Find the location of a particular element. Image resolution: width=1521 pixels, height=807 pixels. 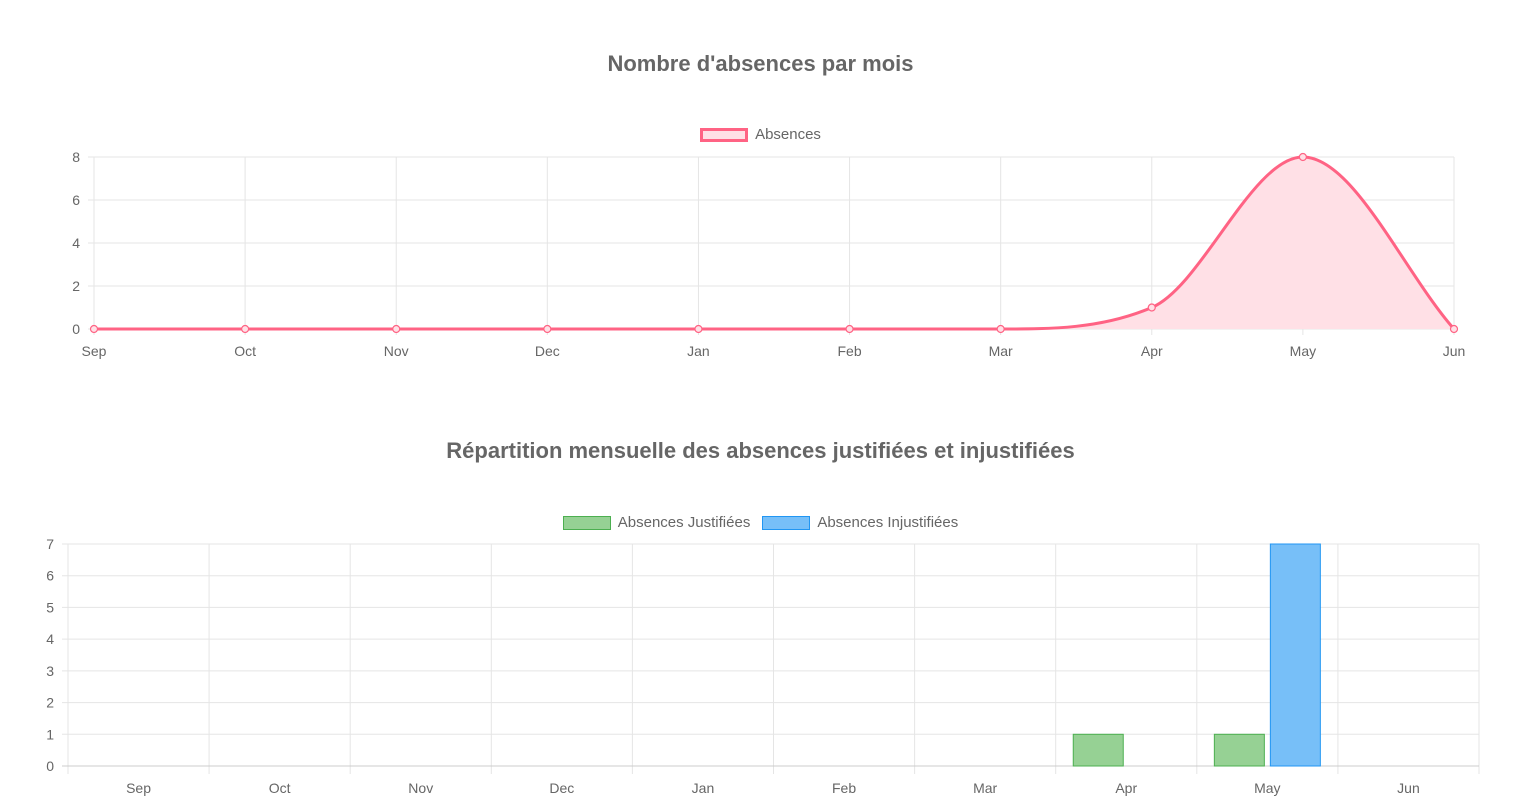

legend-label-unjustified: Absences Injustifiées is located at coordinates (888, 522).